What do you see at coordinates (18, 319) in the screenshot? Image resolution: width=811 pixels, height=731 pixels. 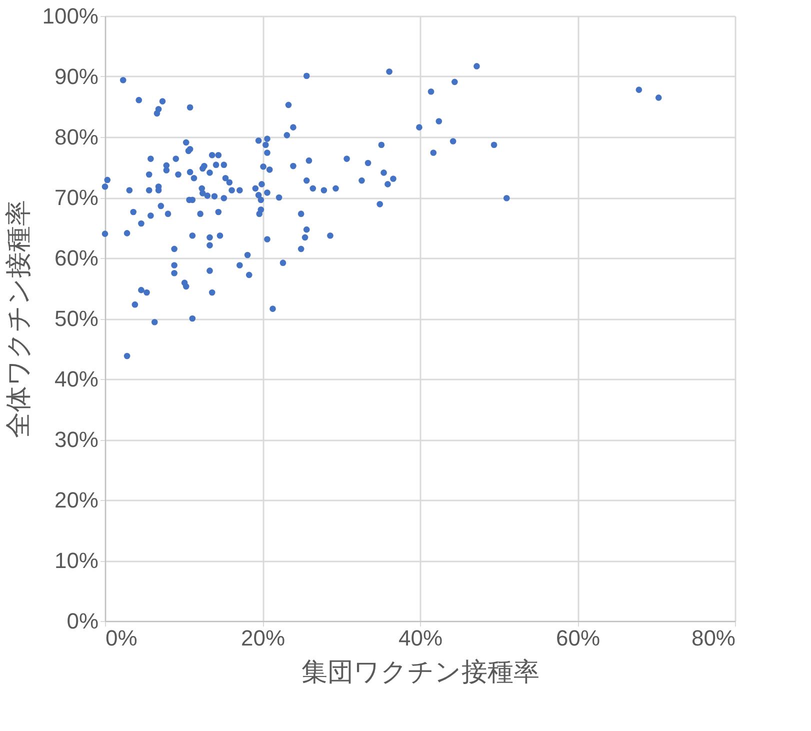 I see `y-axis-title: 全体ワクチン接種率` at bounding box center [18, 319].